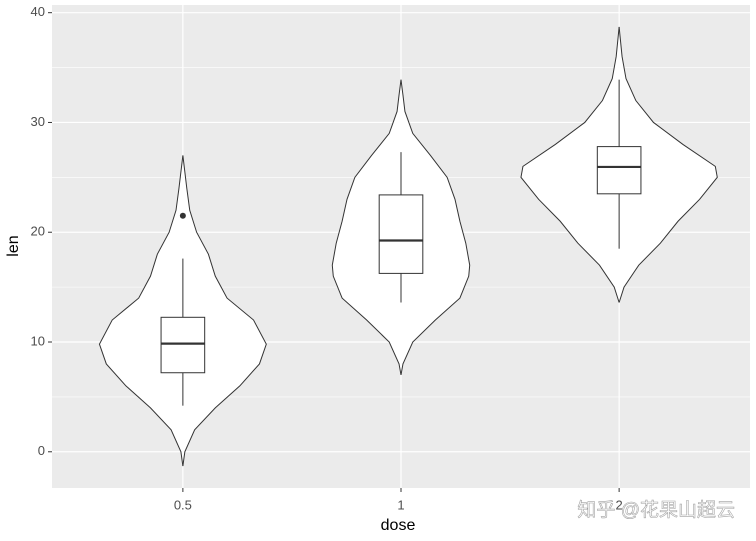 This screenshot has height=541, width=756. Describe the element at coordinates (38, 340) in the screenshot. I see `y-tick-label: 10` at that location.